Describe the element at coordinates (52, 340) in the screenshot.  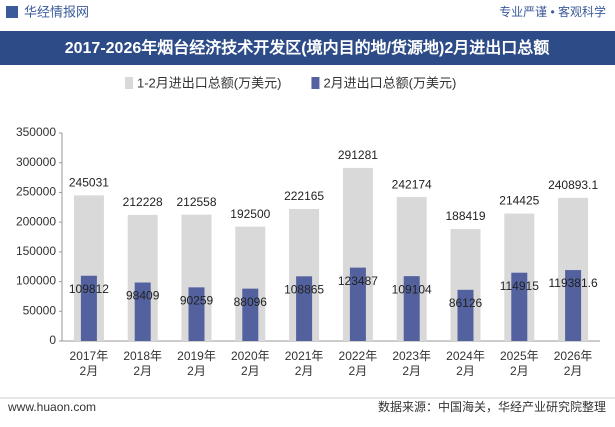
I see `y-tick-label: 0` at that location.